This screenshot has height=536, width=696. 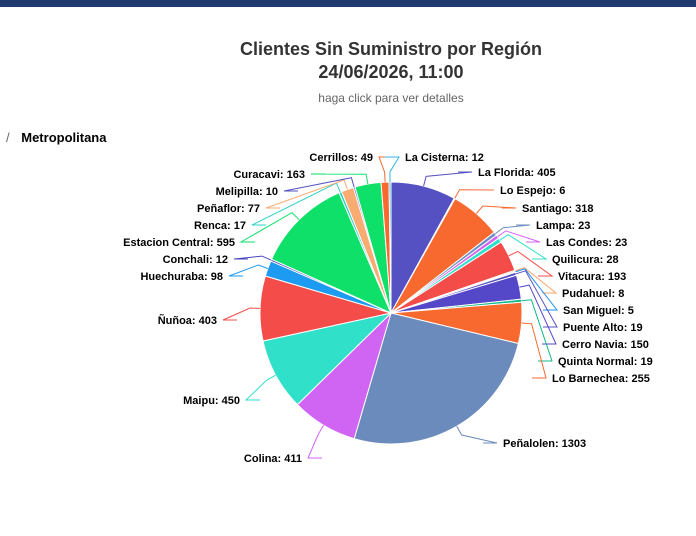 What do you see at coordinates (247, 192) in the screenshot?
I see `data-label-melipilla: Melipilla: 10` at bounding box center [247, 192].